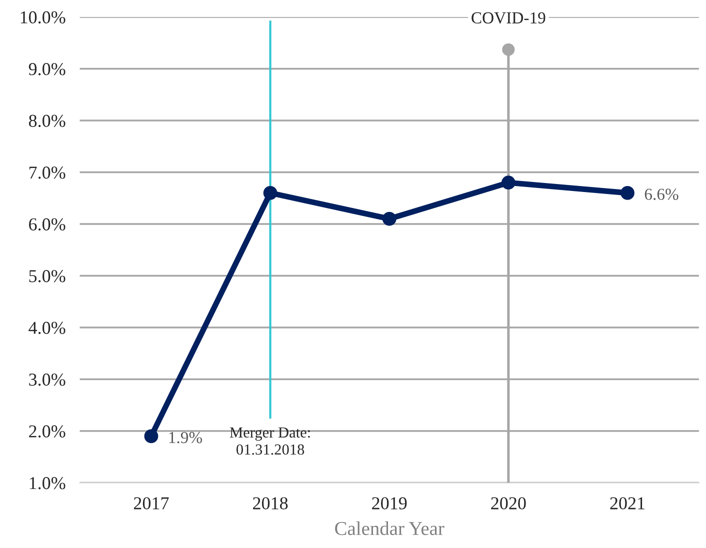 The image size is (706, 548). Describe the element at coordinates (389, 503) in the screenshot. I see `x-tick-label: 2019` at that location.